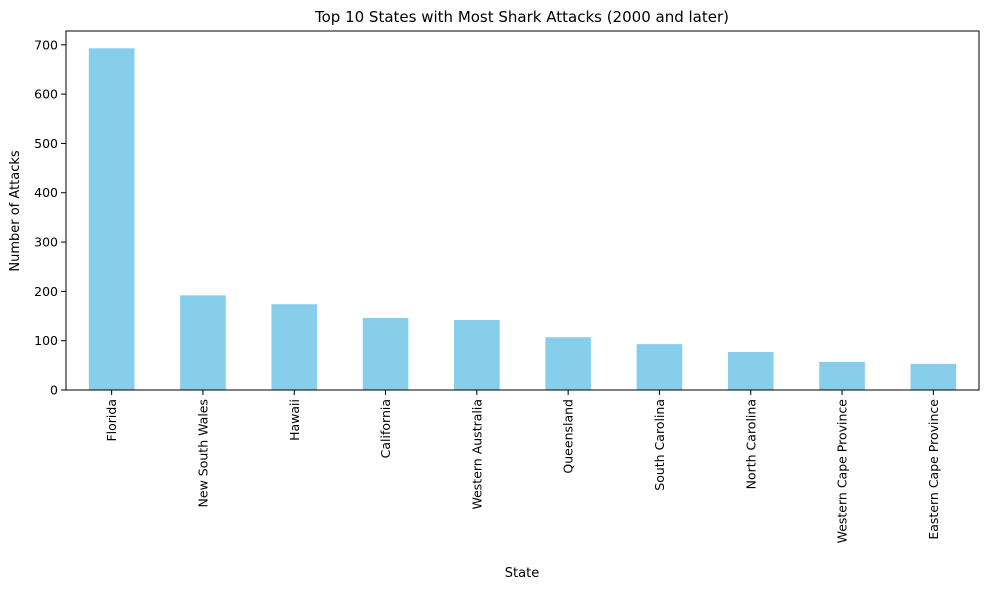 The image size is (990, 594). Describe the element at coordinates (46, 143) in the screenshot. I see `y-tick-label: 500` at that location.